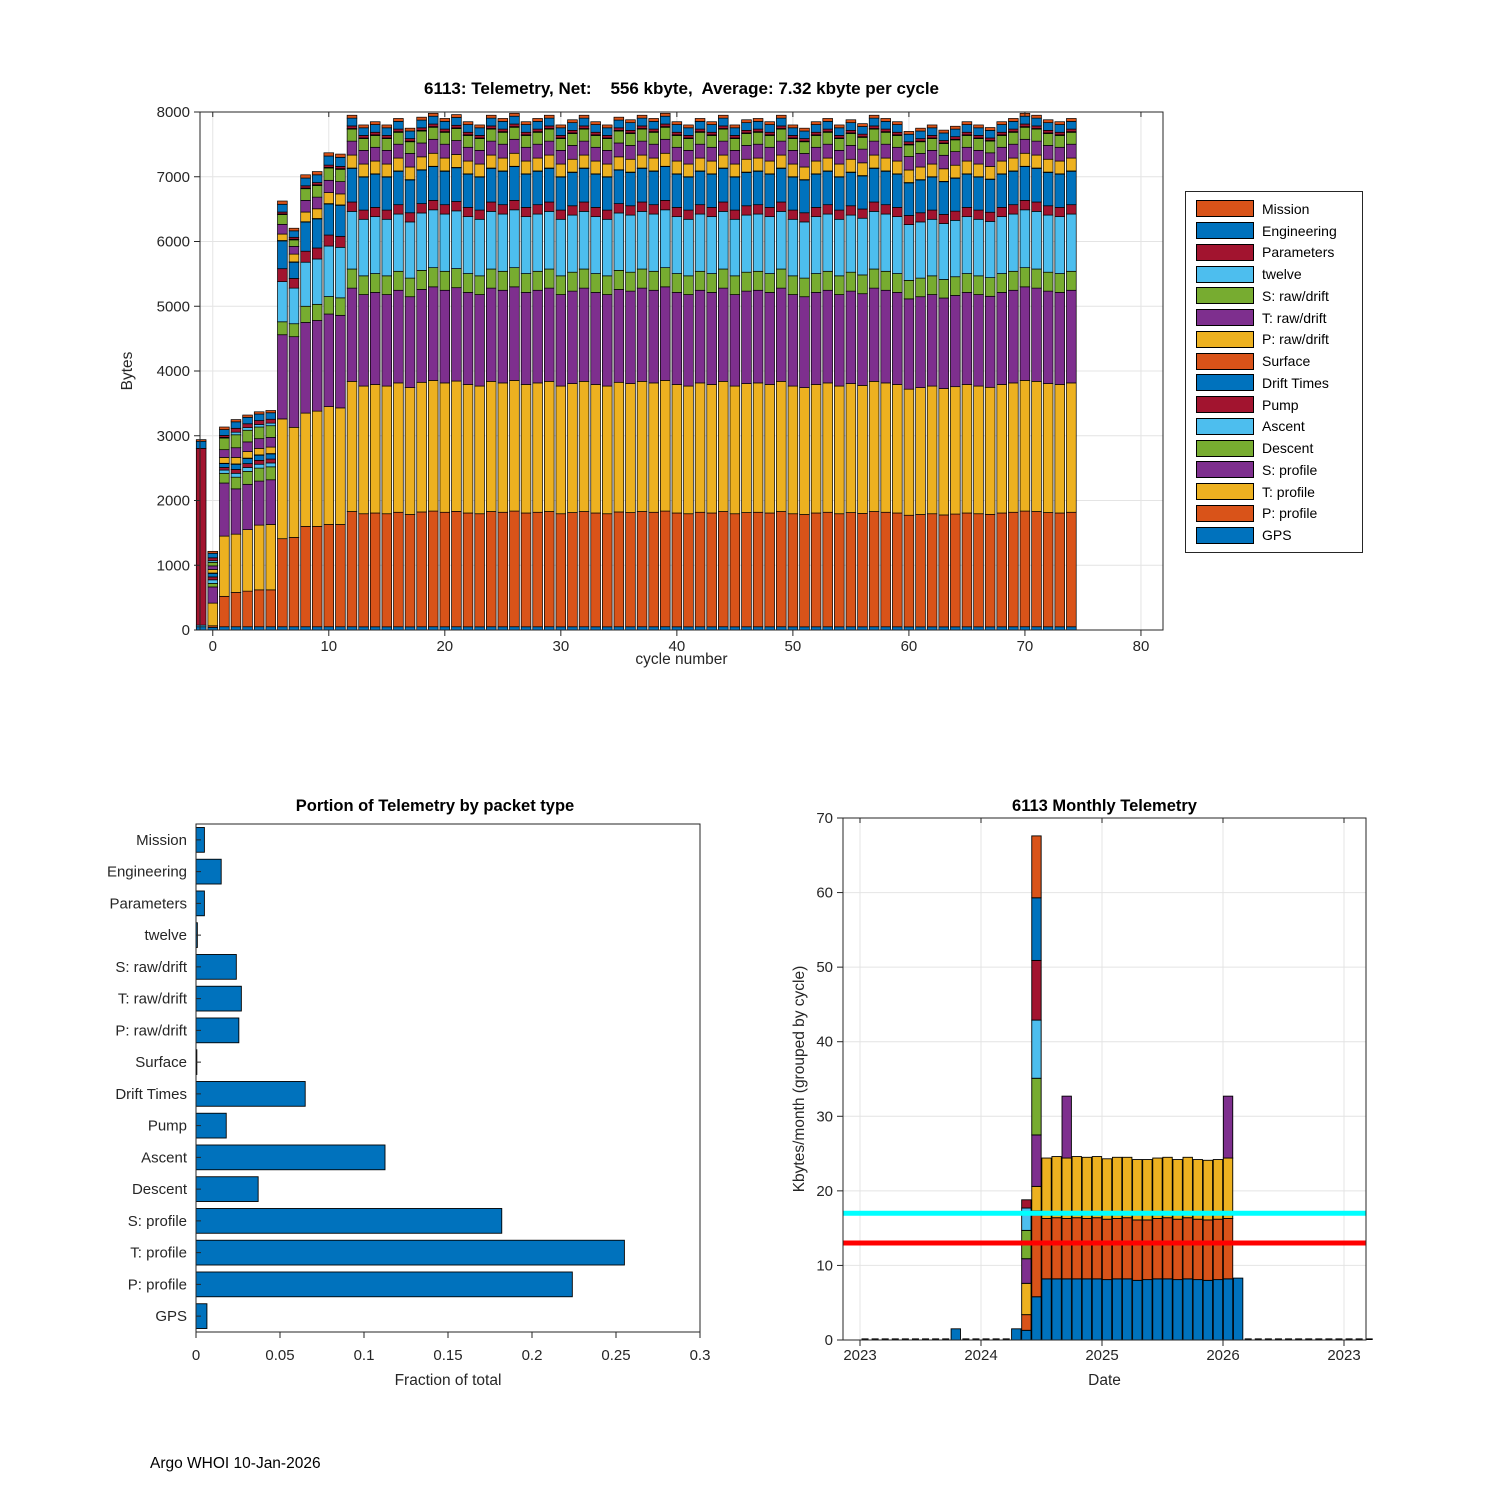 This screenshot has height=1500, width=1500. I want to click on category-label: T: profile, so click(158, 1253).